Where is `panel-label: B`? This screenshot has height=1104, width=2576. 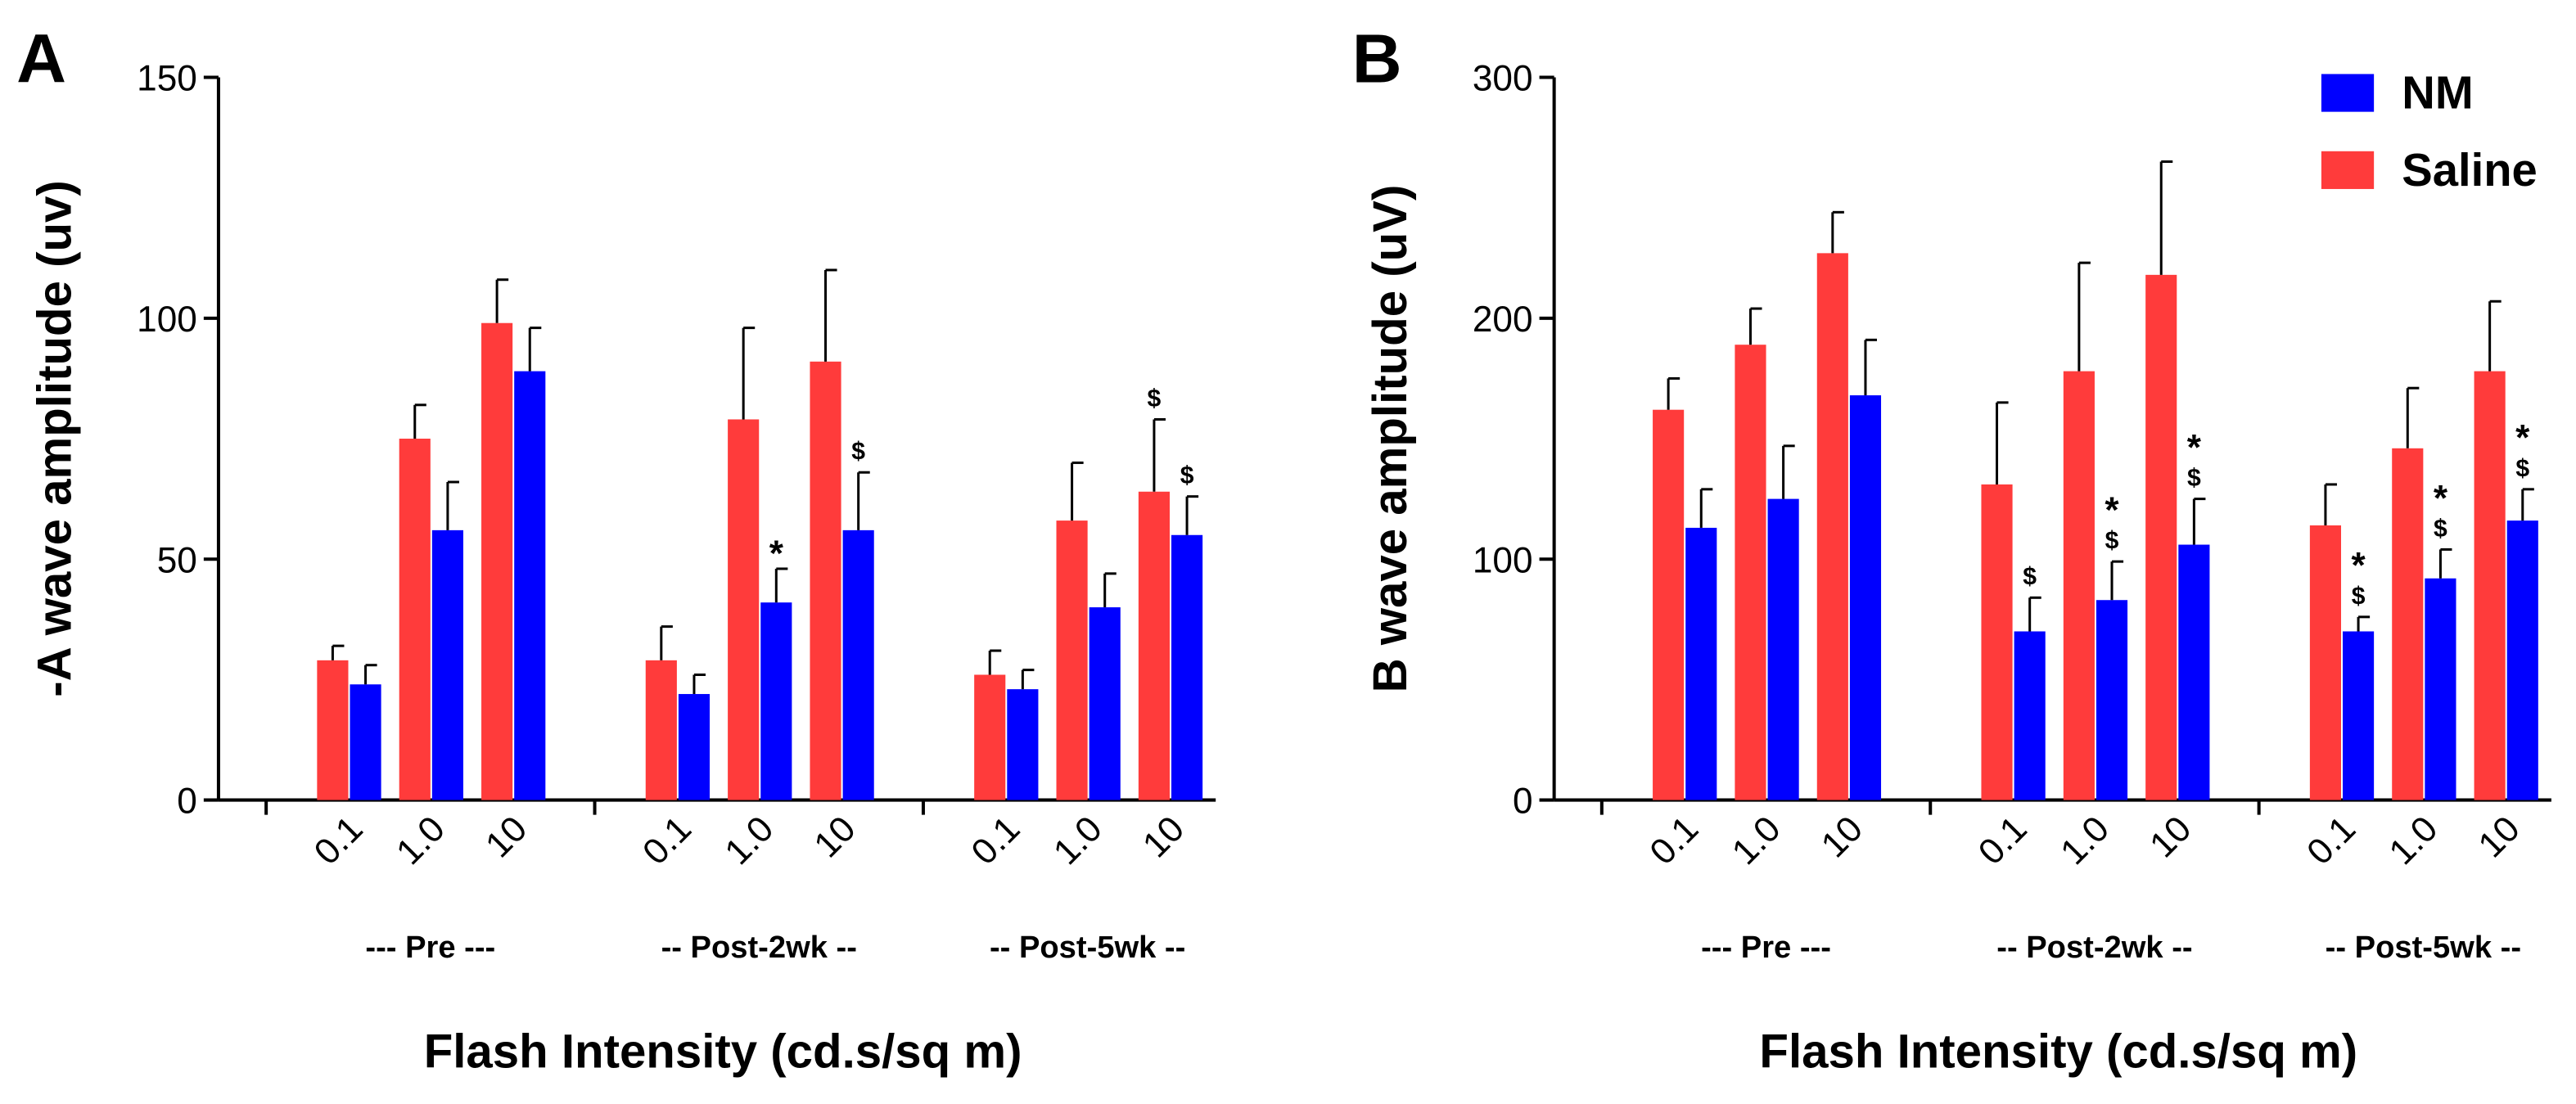
panel-label: B is located at coordinates (1377, 58).